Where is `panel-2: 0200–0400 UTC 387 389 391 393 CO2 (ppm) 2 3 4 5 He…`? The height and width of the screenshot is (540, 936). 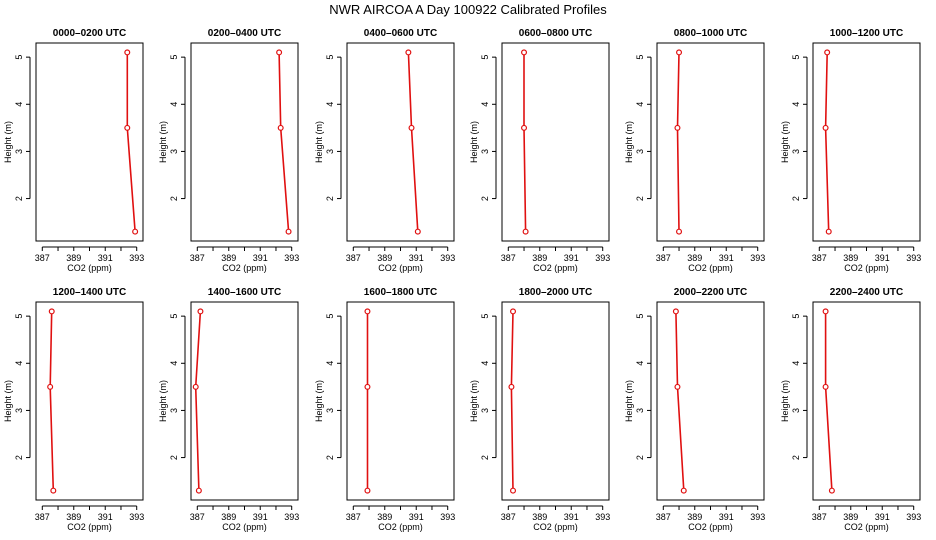
panel-2: 0200–0400 UTC 387 389 391 393 CO2 (ppm) 2 3 4 5 He… is located at coordinates (228, 150).